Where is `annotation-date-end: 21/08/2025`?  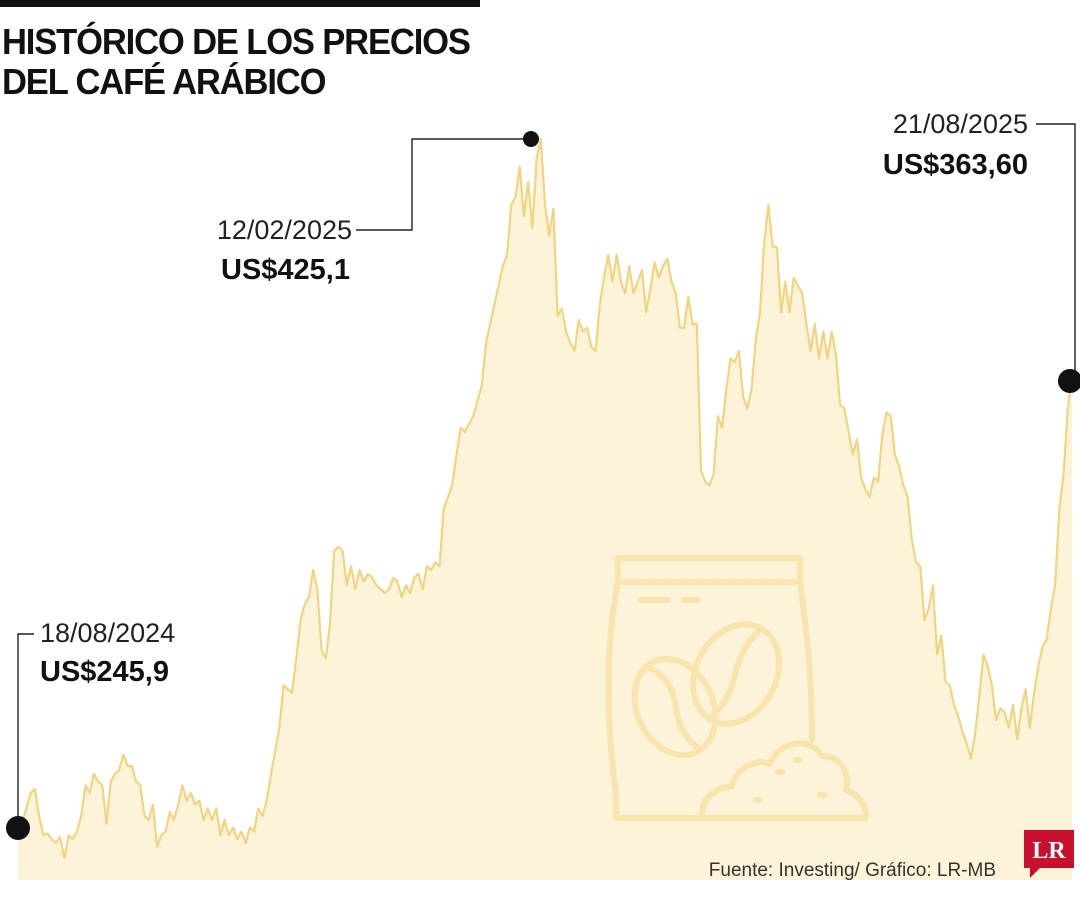
annotation-date-end: 21/08/2025 is located at coordinates (960, 124).